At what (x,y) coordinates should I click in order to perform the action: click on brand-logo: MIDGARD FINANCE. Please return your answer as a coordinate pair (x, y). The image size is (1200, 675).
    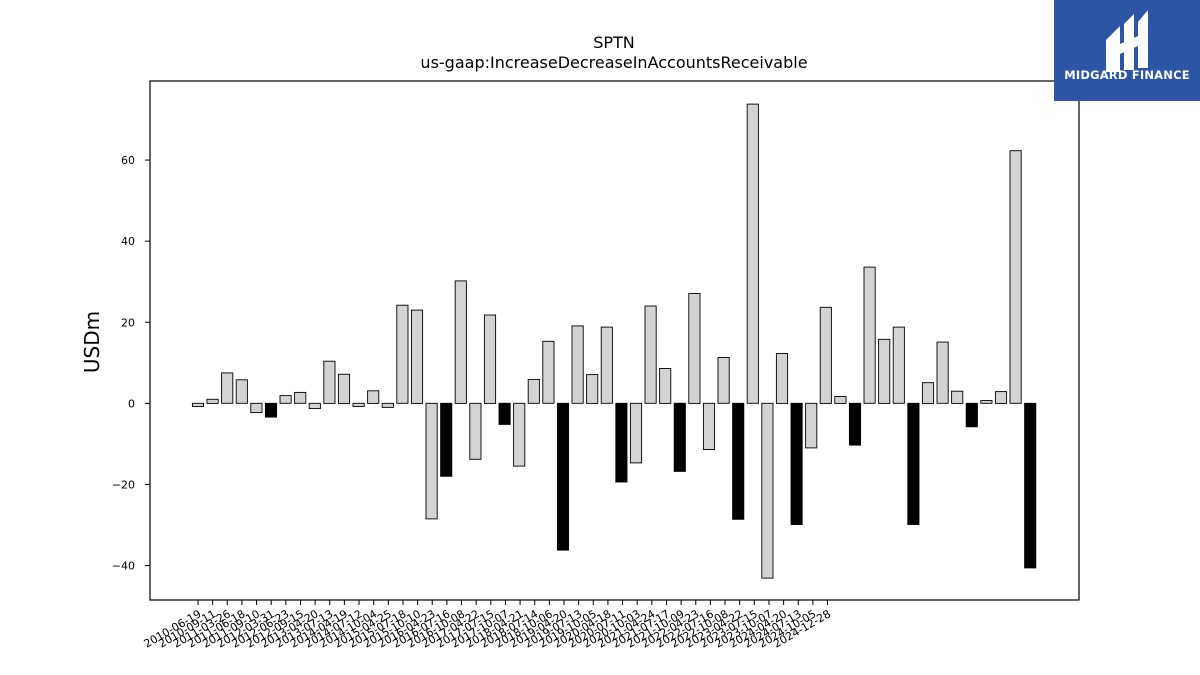
    Looking at the image, I should click on (1127, 50).